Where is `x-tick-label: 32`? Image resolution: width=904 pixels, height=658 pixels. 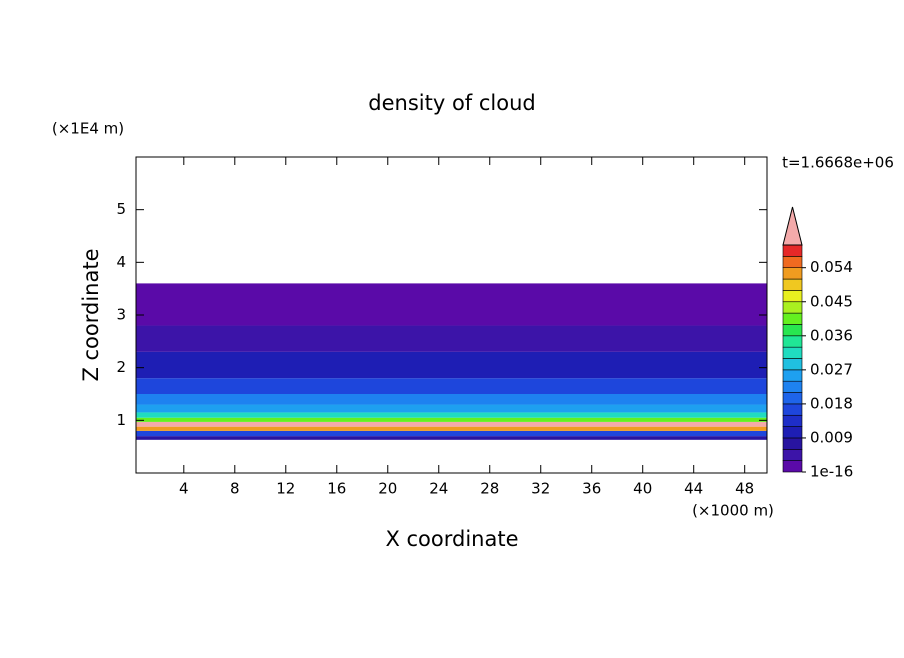
x-tick-label: 32 is located at coordinates (540, 489).